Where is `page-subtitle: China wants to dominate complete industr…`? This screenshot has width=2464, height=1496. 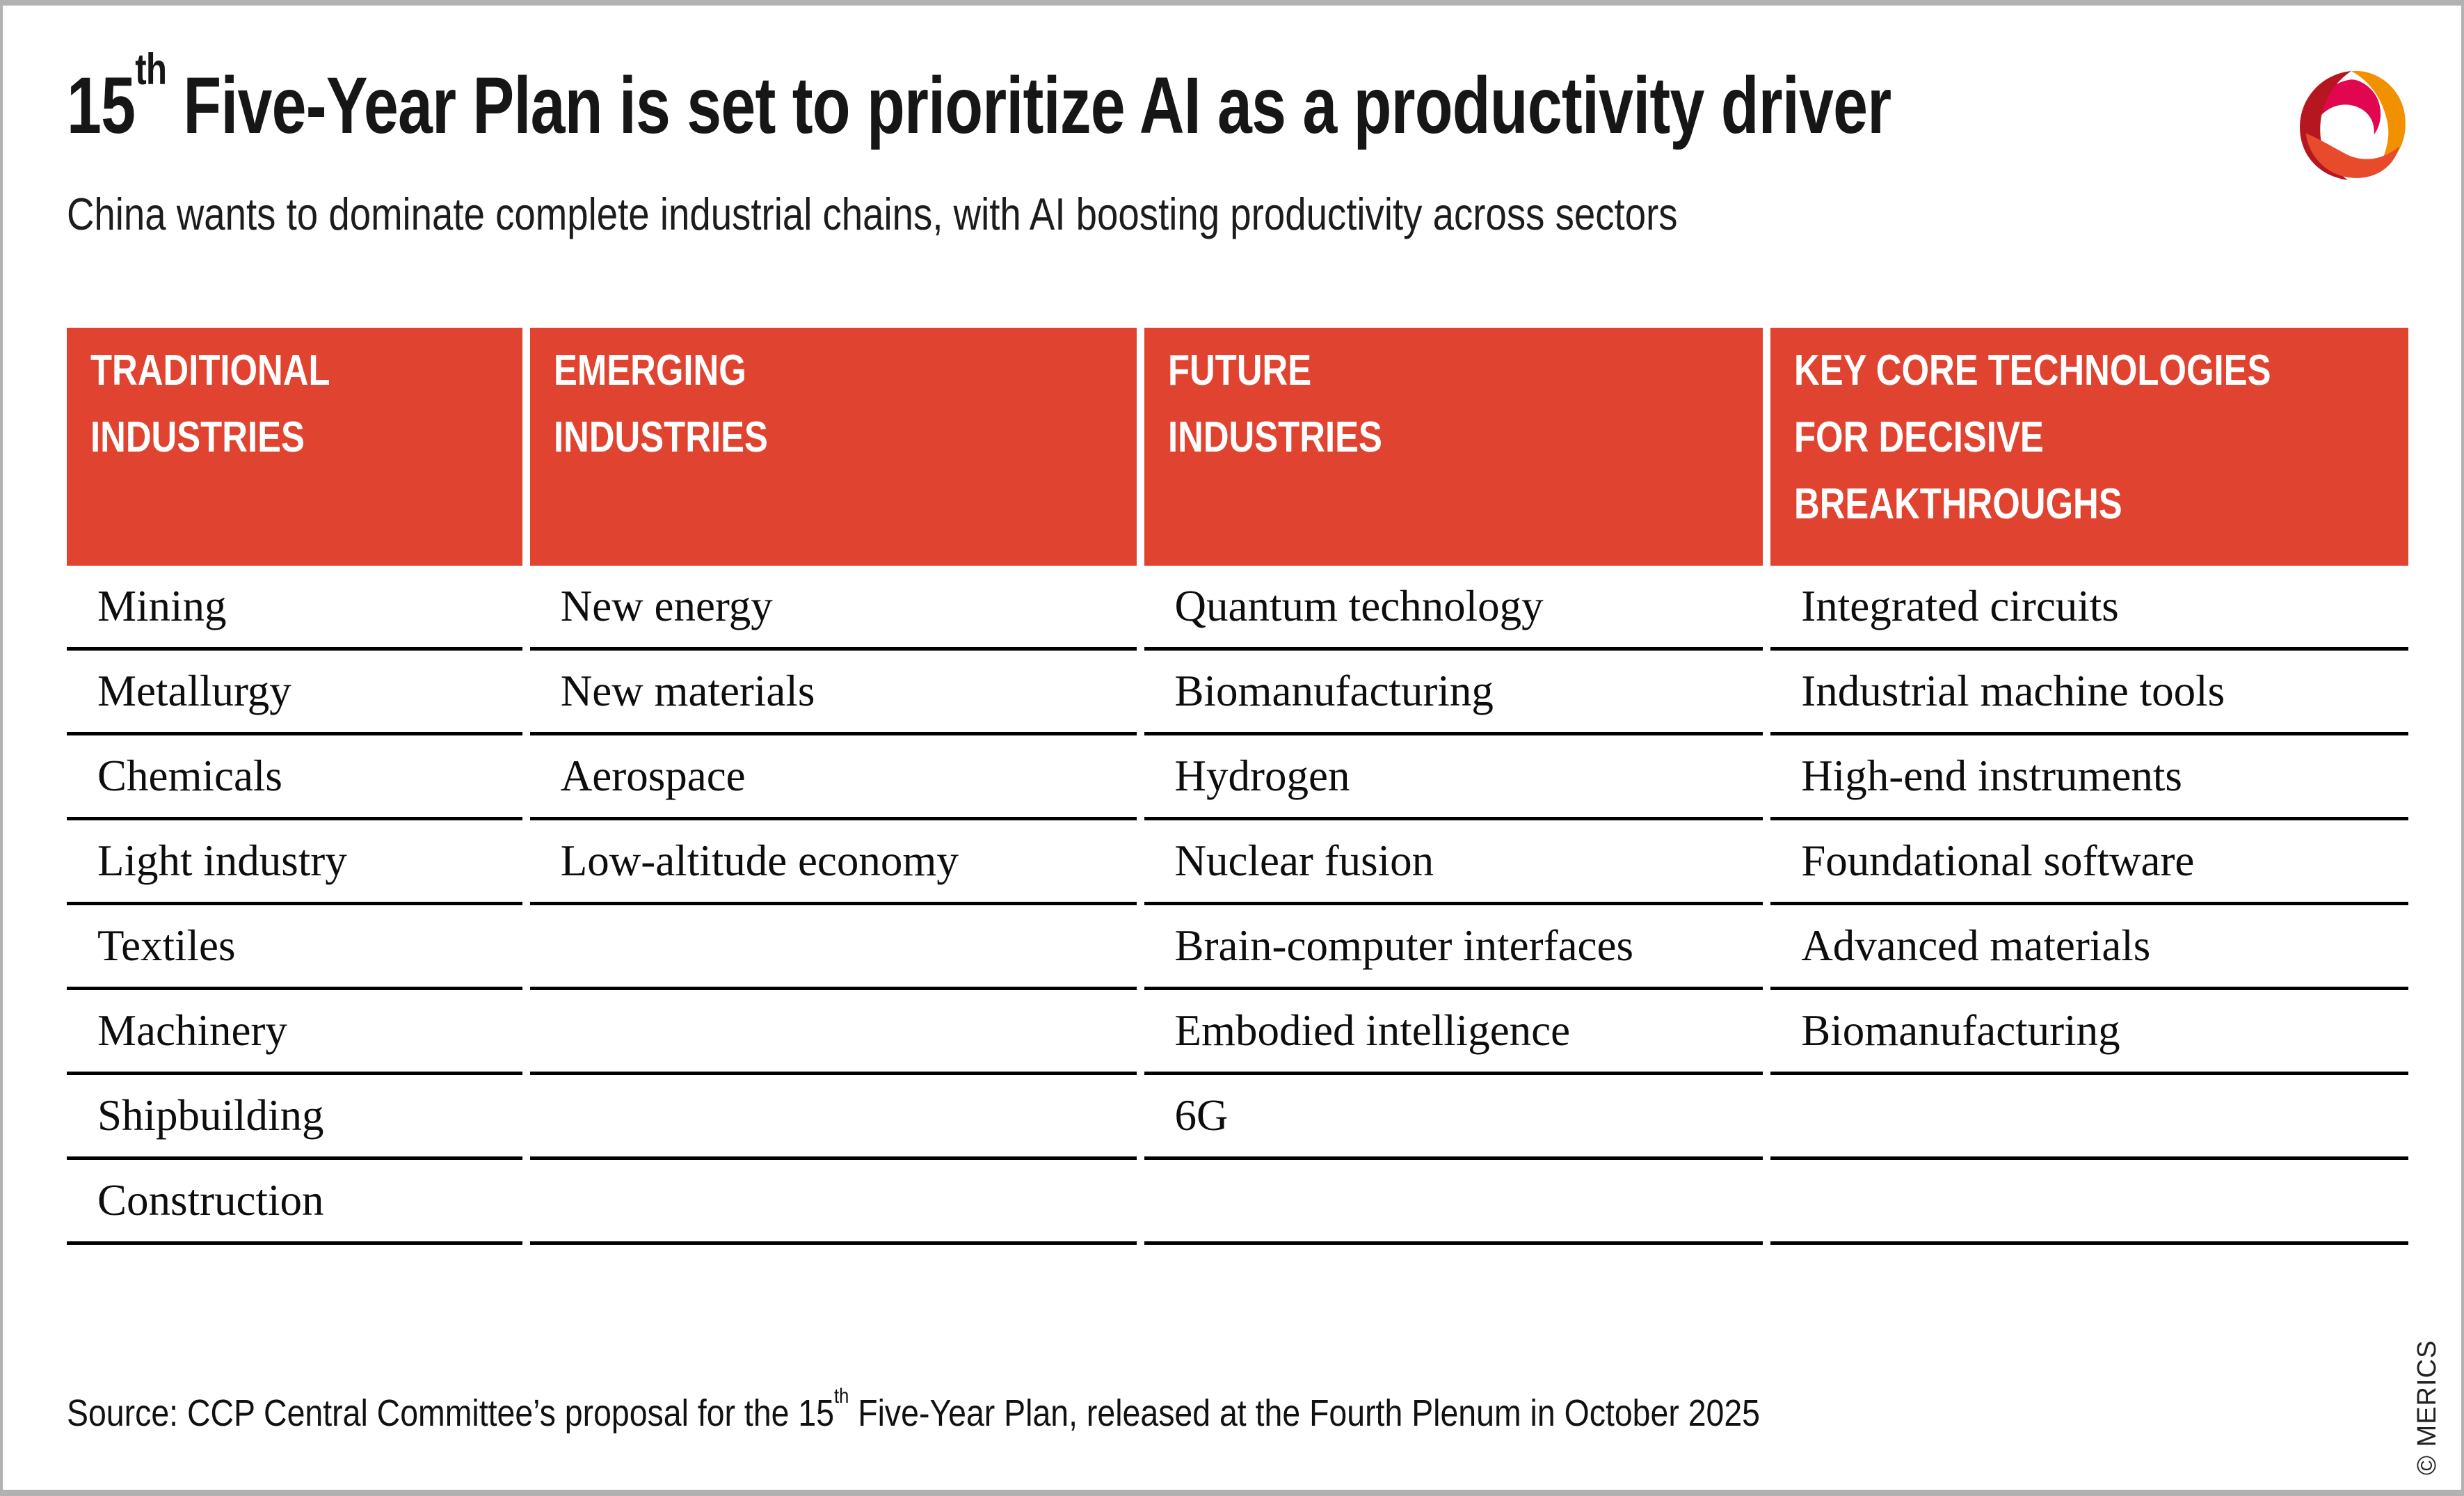 page-subtitle: China wants to dominate complete industr… is located at coordinates (872, 214).